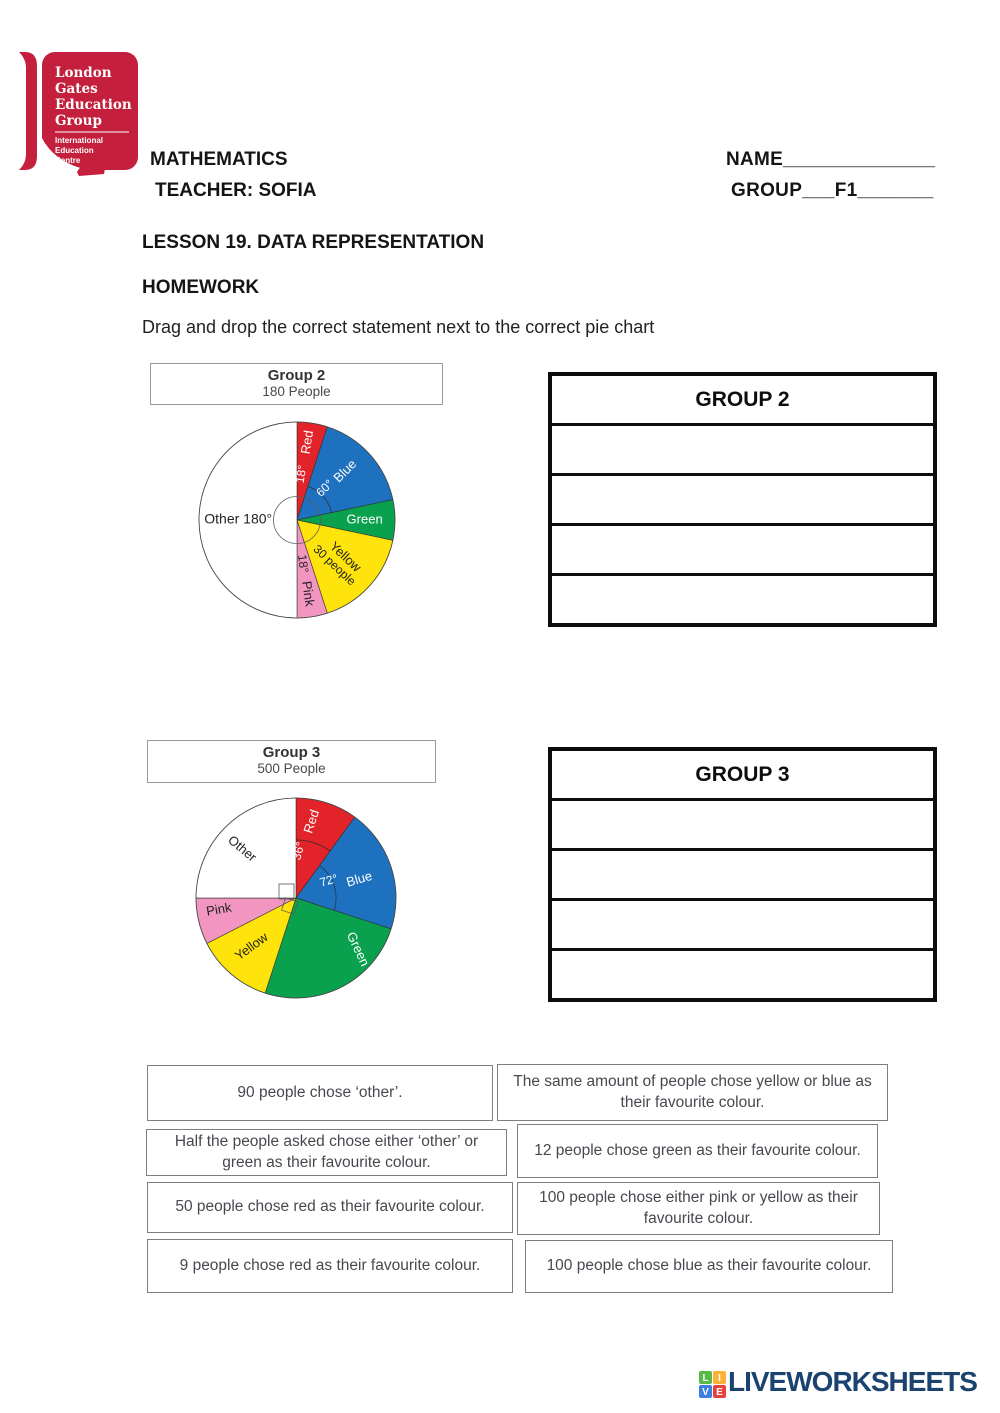 The image size is (1000, 1413). Describe the element at coordinates (328, 880) in the screenshot. I see `pie-slice-label: 72°` at that location.